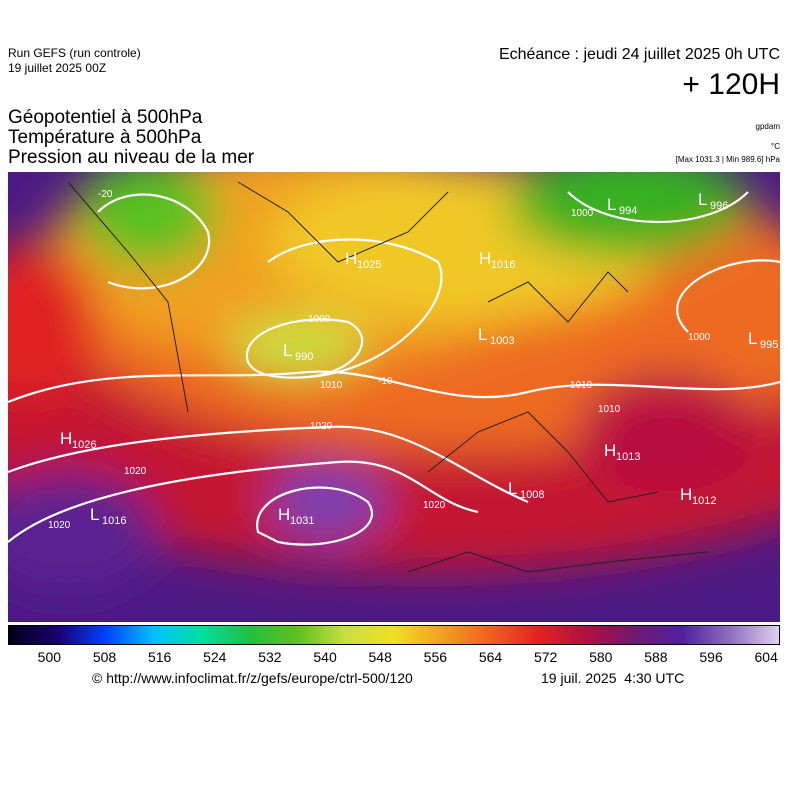 The image size is (788, 789). Describe the element at coordinates (105, 194) in the screenshot. I see `isobar-label: -20` at that location.